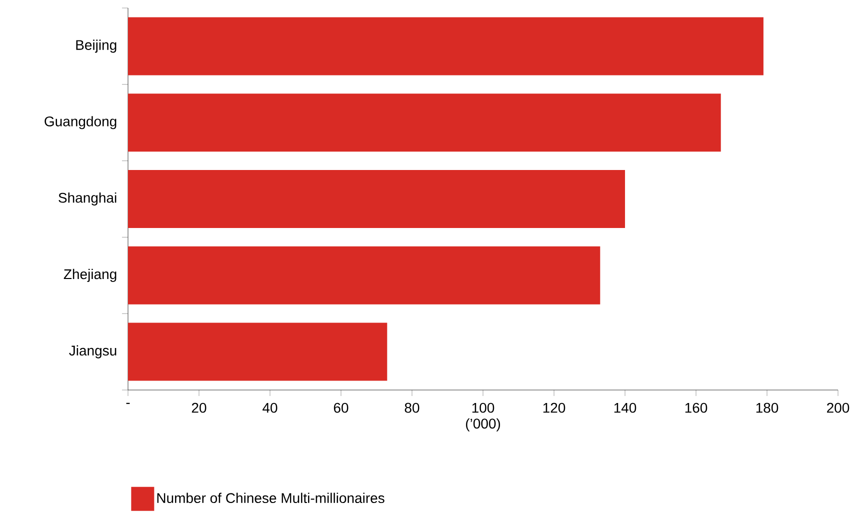 The image size is (852, 514). I want to click on x-tick-label: 100, so click(483, 407).